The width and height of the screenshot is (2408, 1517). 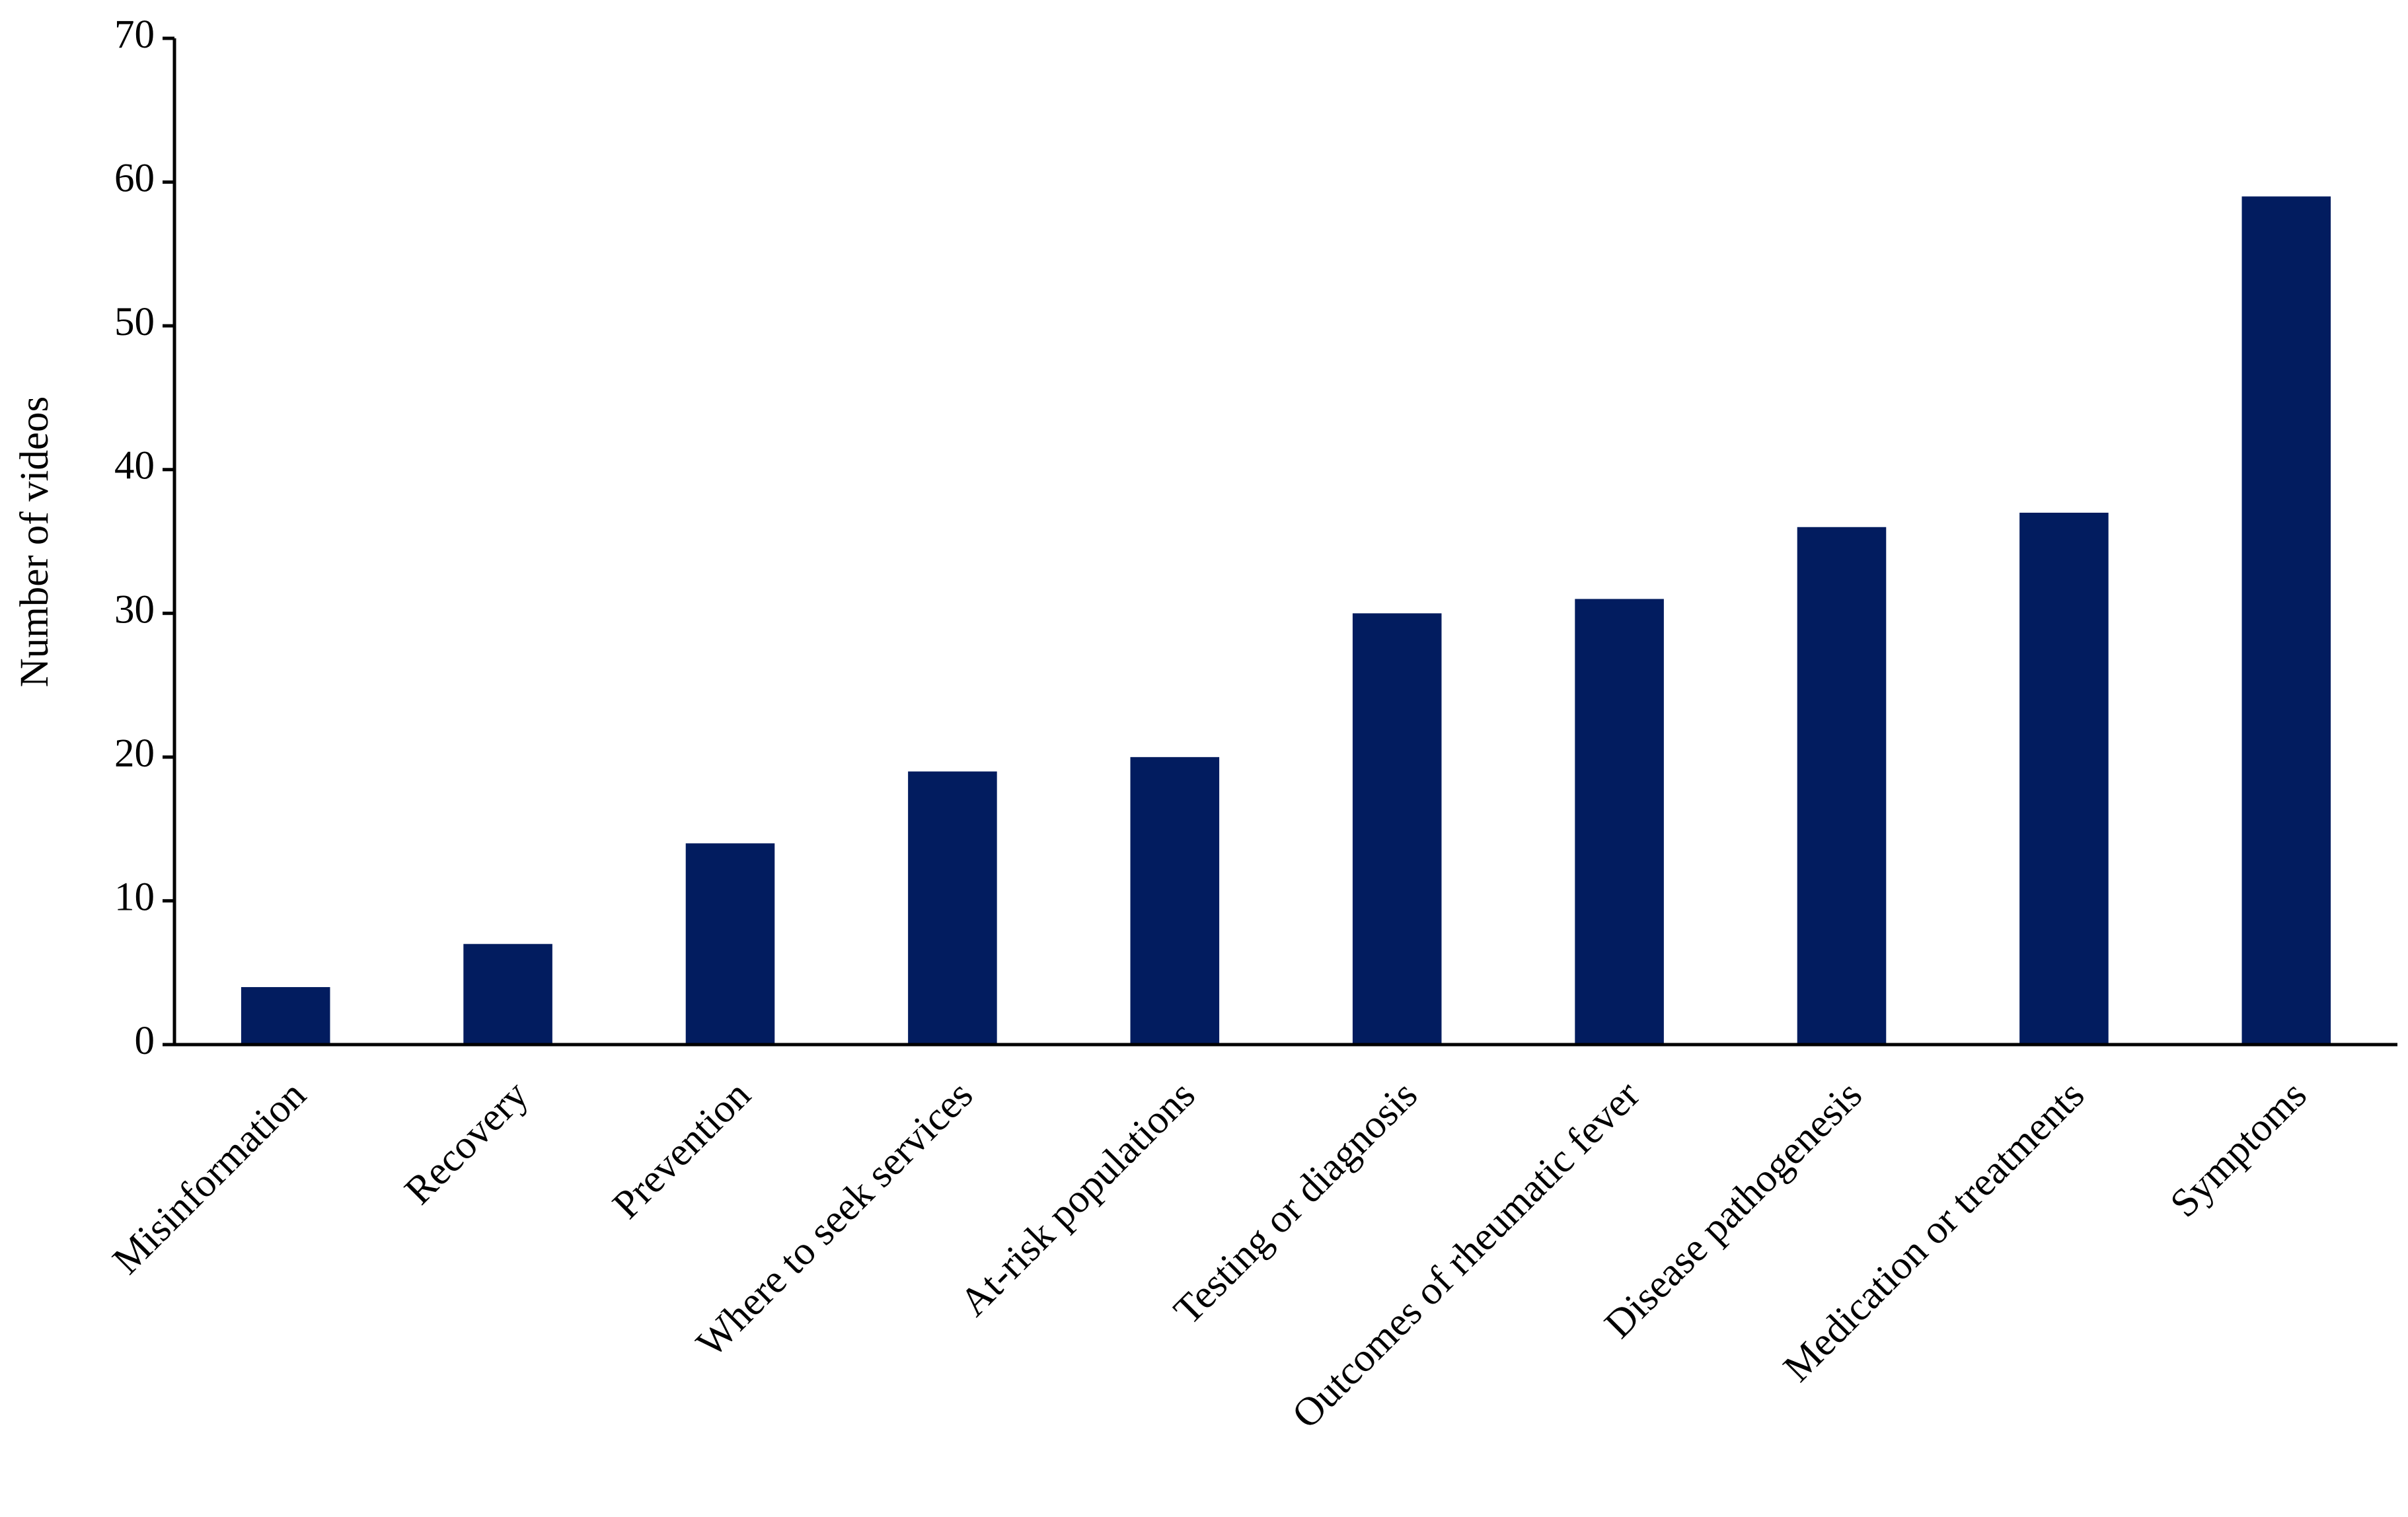 I want to click on y-axis-label: Number of videos, so click(x=35, y=541).